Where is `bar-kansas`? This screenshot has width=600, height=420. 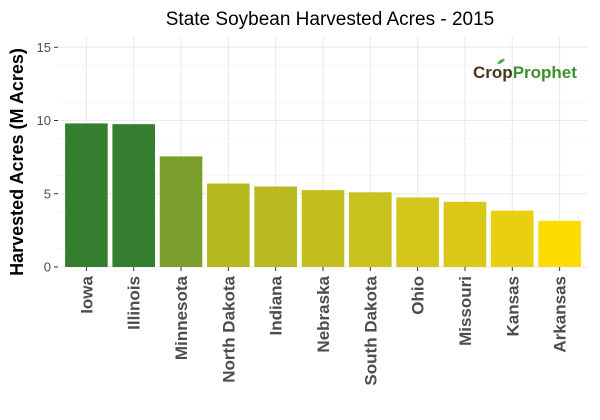 bar-kansas is located at coordinates (512, 238).